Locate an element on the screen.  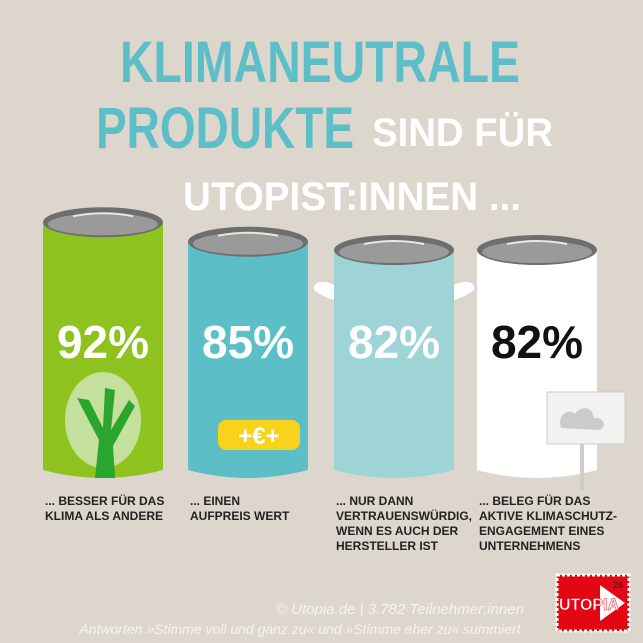
price-tag is located at coordinates (259, 435).